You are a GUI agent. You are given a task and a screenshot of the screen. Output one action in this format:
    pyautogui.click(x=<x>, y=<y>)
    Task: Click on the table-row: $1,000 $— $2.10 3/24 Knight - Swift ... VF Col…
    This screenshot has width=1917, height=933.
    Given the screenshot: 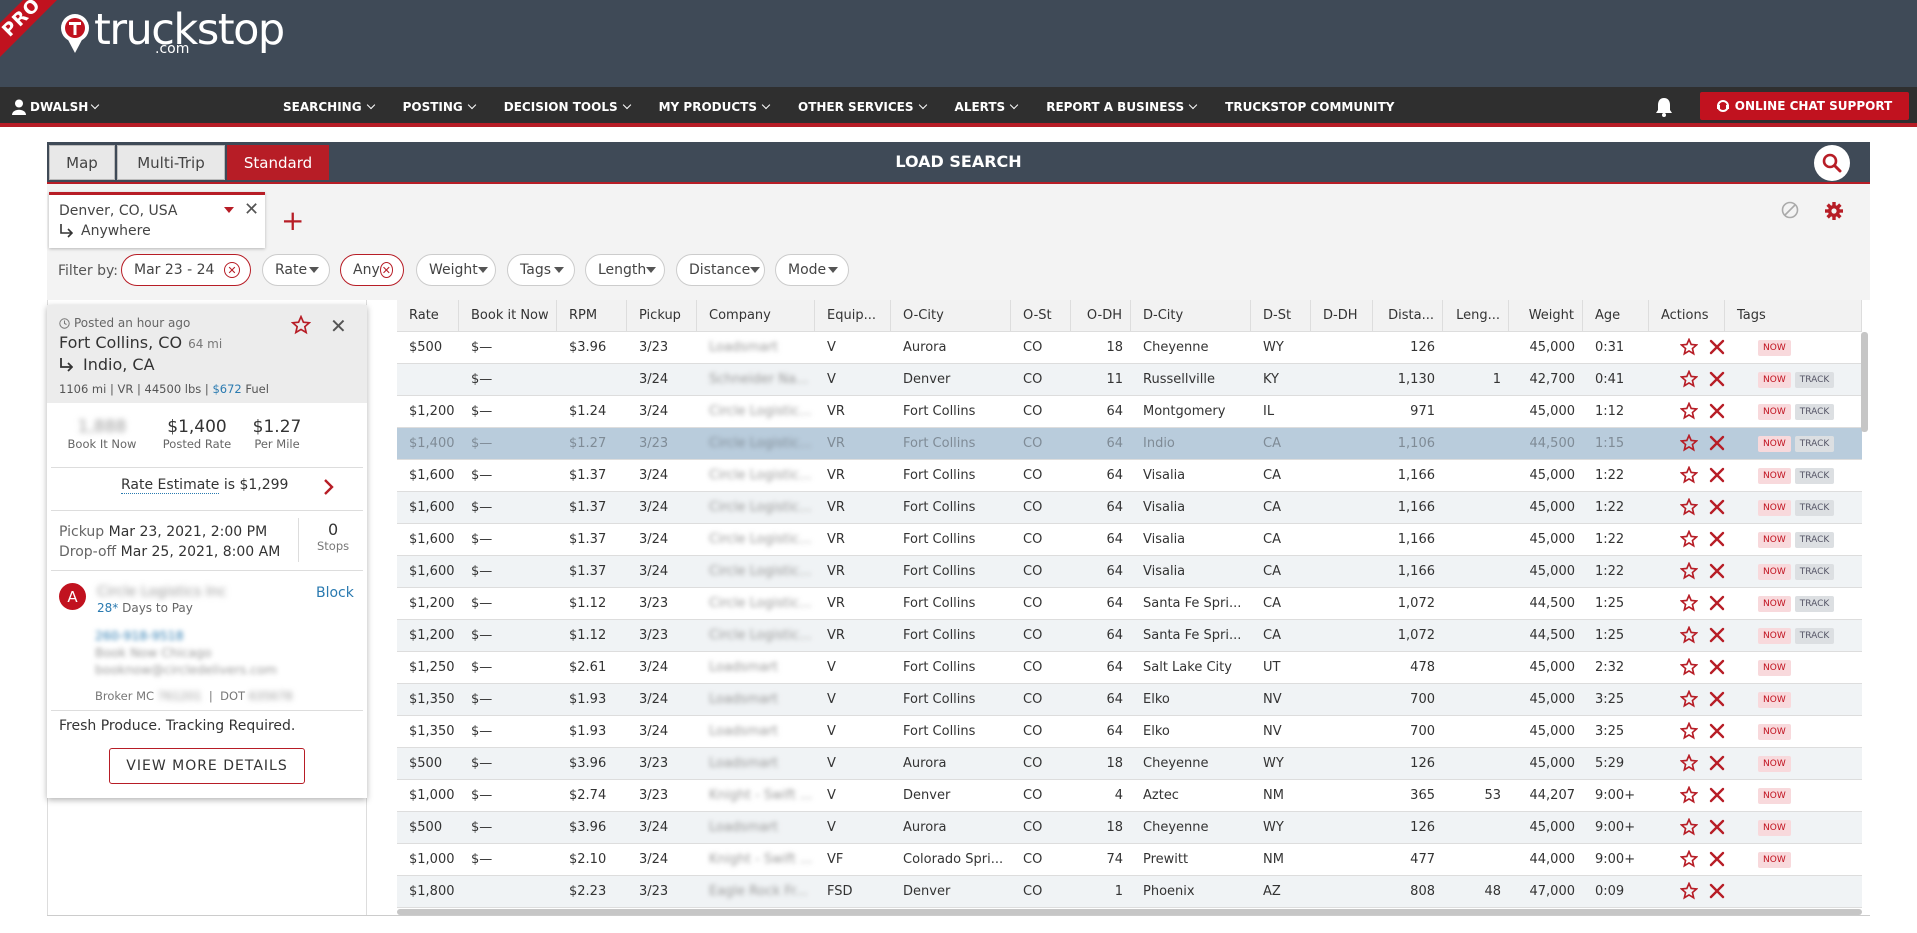 What is the action you would take?
    pyautogui.click(x=1129, y=860)
    